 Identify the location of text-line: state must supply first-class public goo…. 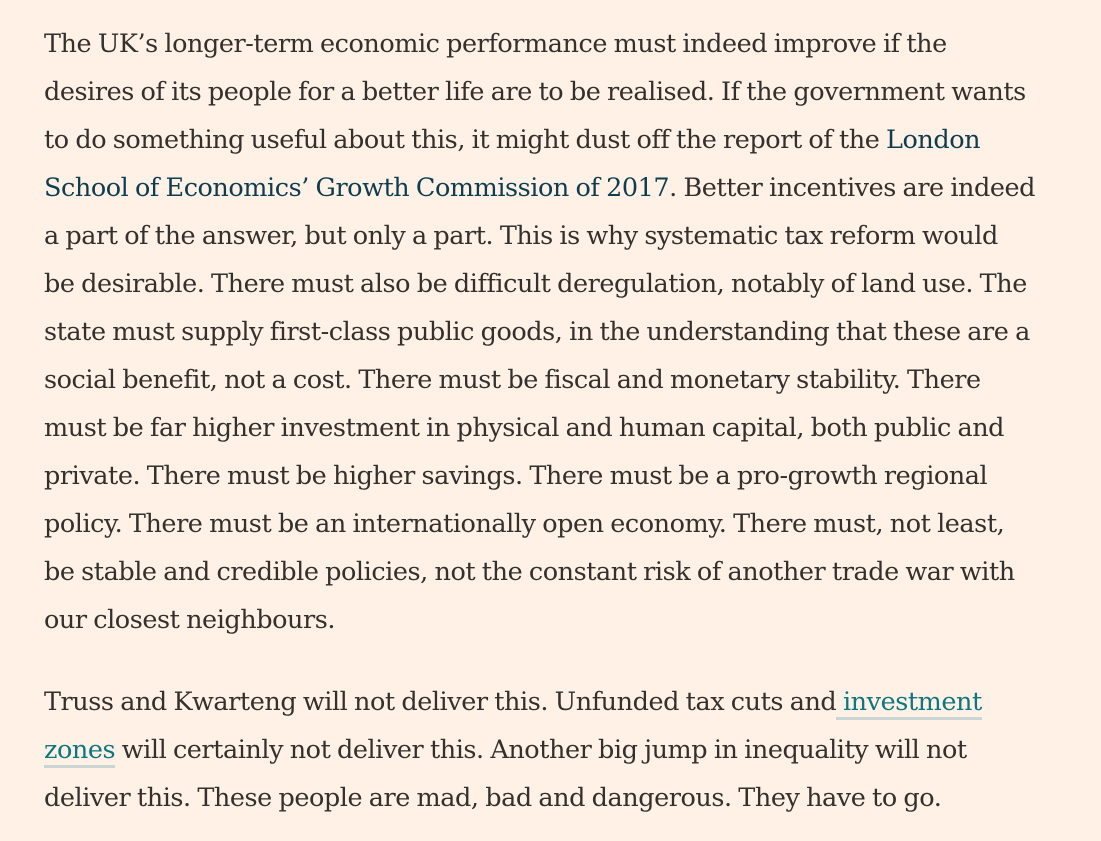
(537, 332).